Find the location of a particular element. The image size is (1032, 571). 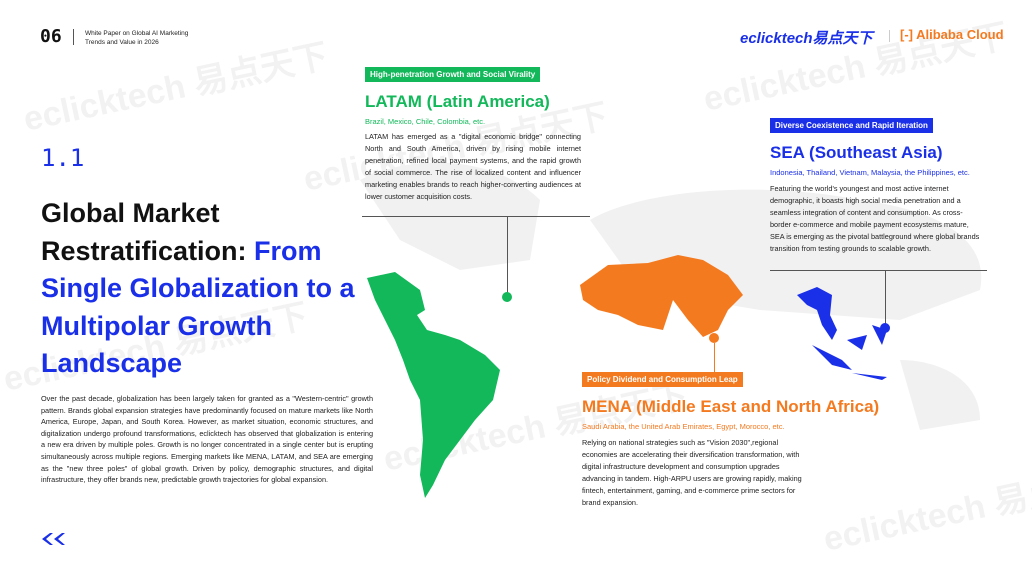

latam-rule is located at coordinates (476, 216).